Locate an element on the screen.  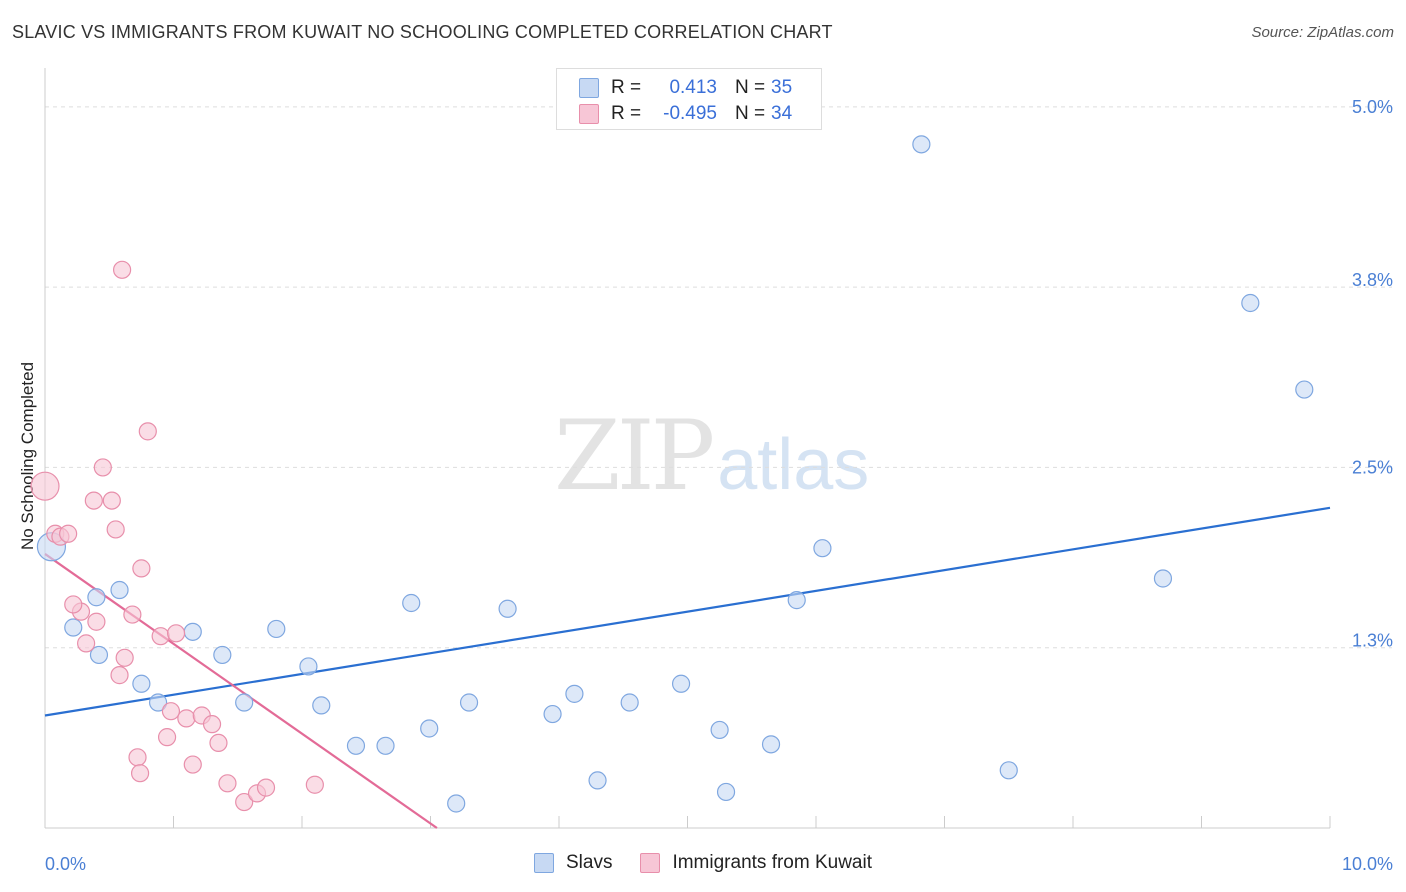
legend-item-kuwait: Immigrants from Kuwait is located at coordinates (756, 863).